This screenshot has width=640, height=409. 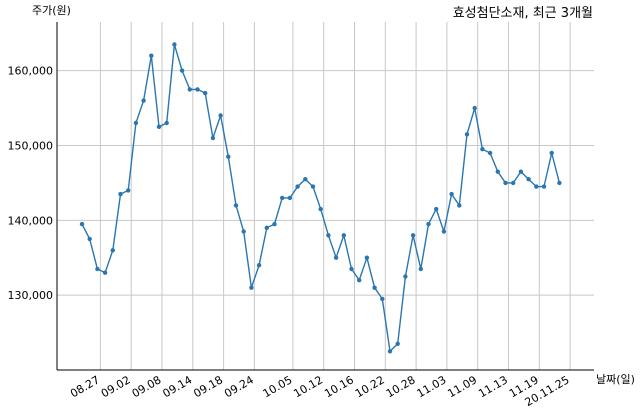 I want to click on y-tick-labels: 130,000 140,000 150,000 160,000, so click(x=31, y=184).